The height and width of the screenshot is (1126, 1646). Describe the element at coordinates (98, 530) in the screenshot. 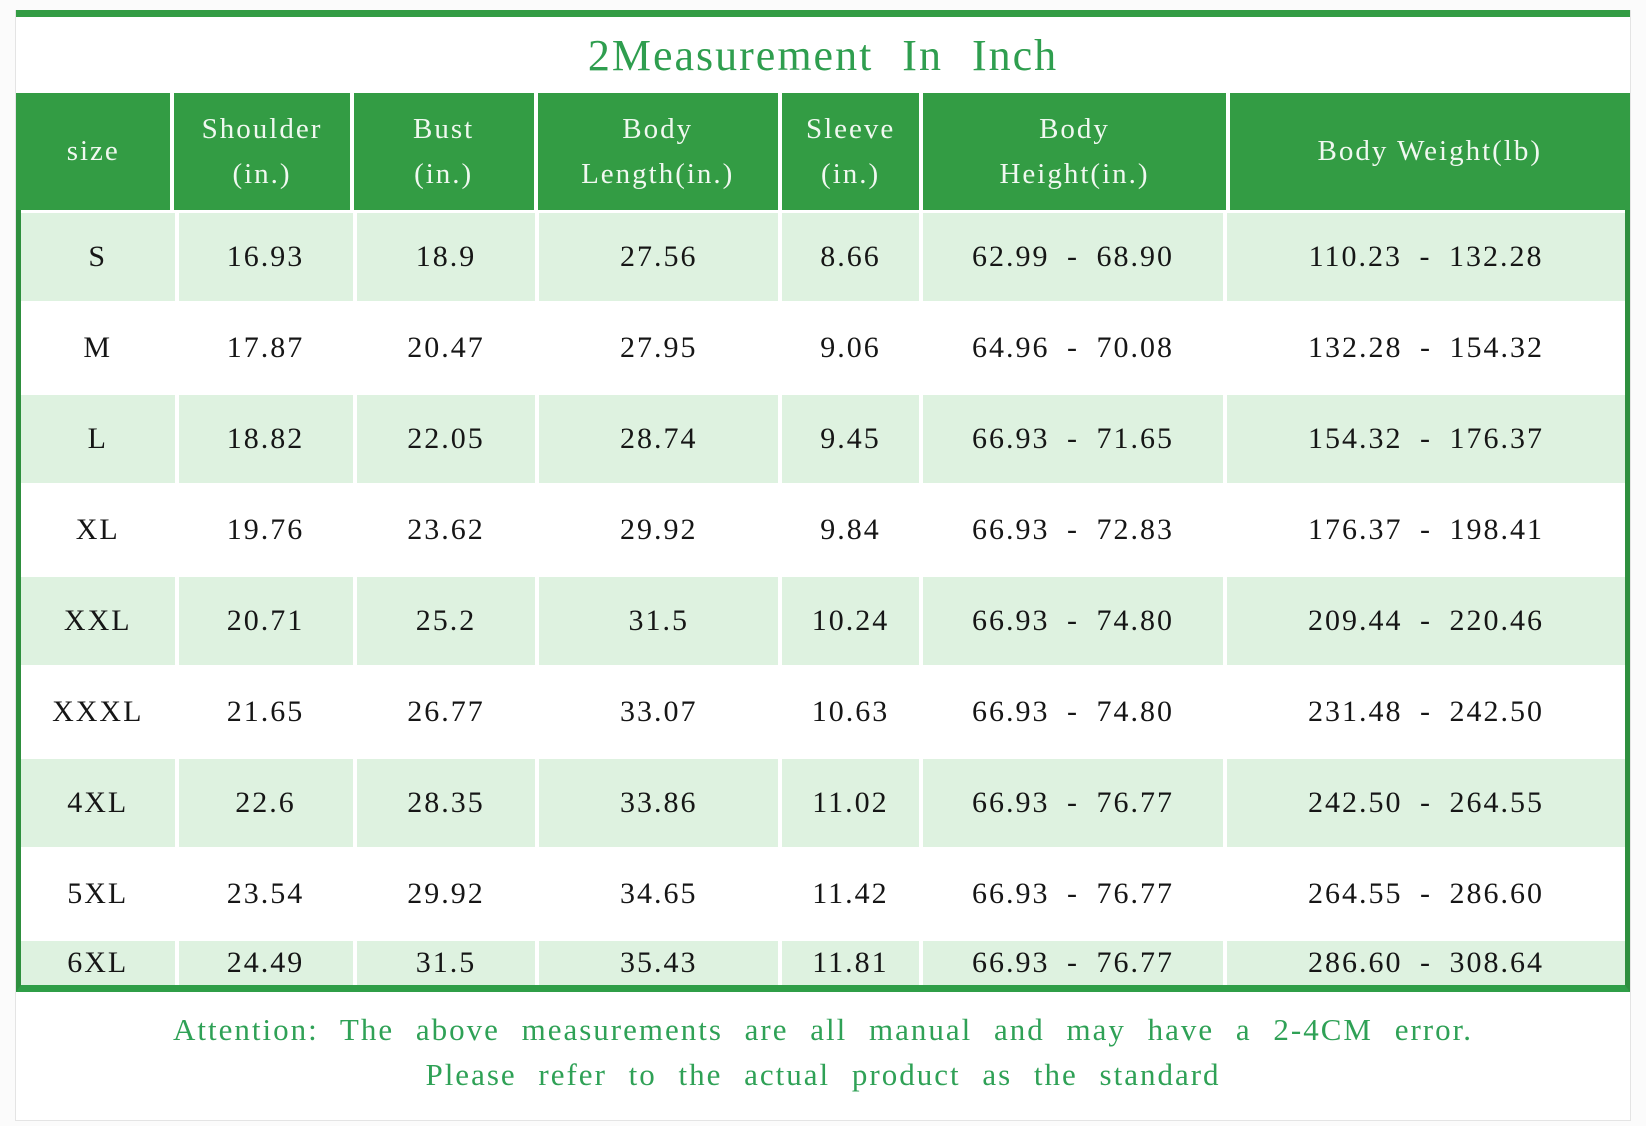

I see `size-cell: XL` at that location.